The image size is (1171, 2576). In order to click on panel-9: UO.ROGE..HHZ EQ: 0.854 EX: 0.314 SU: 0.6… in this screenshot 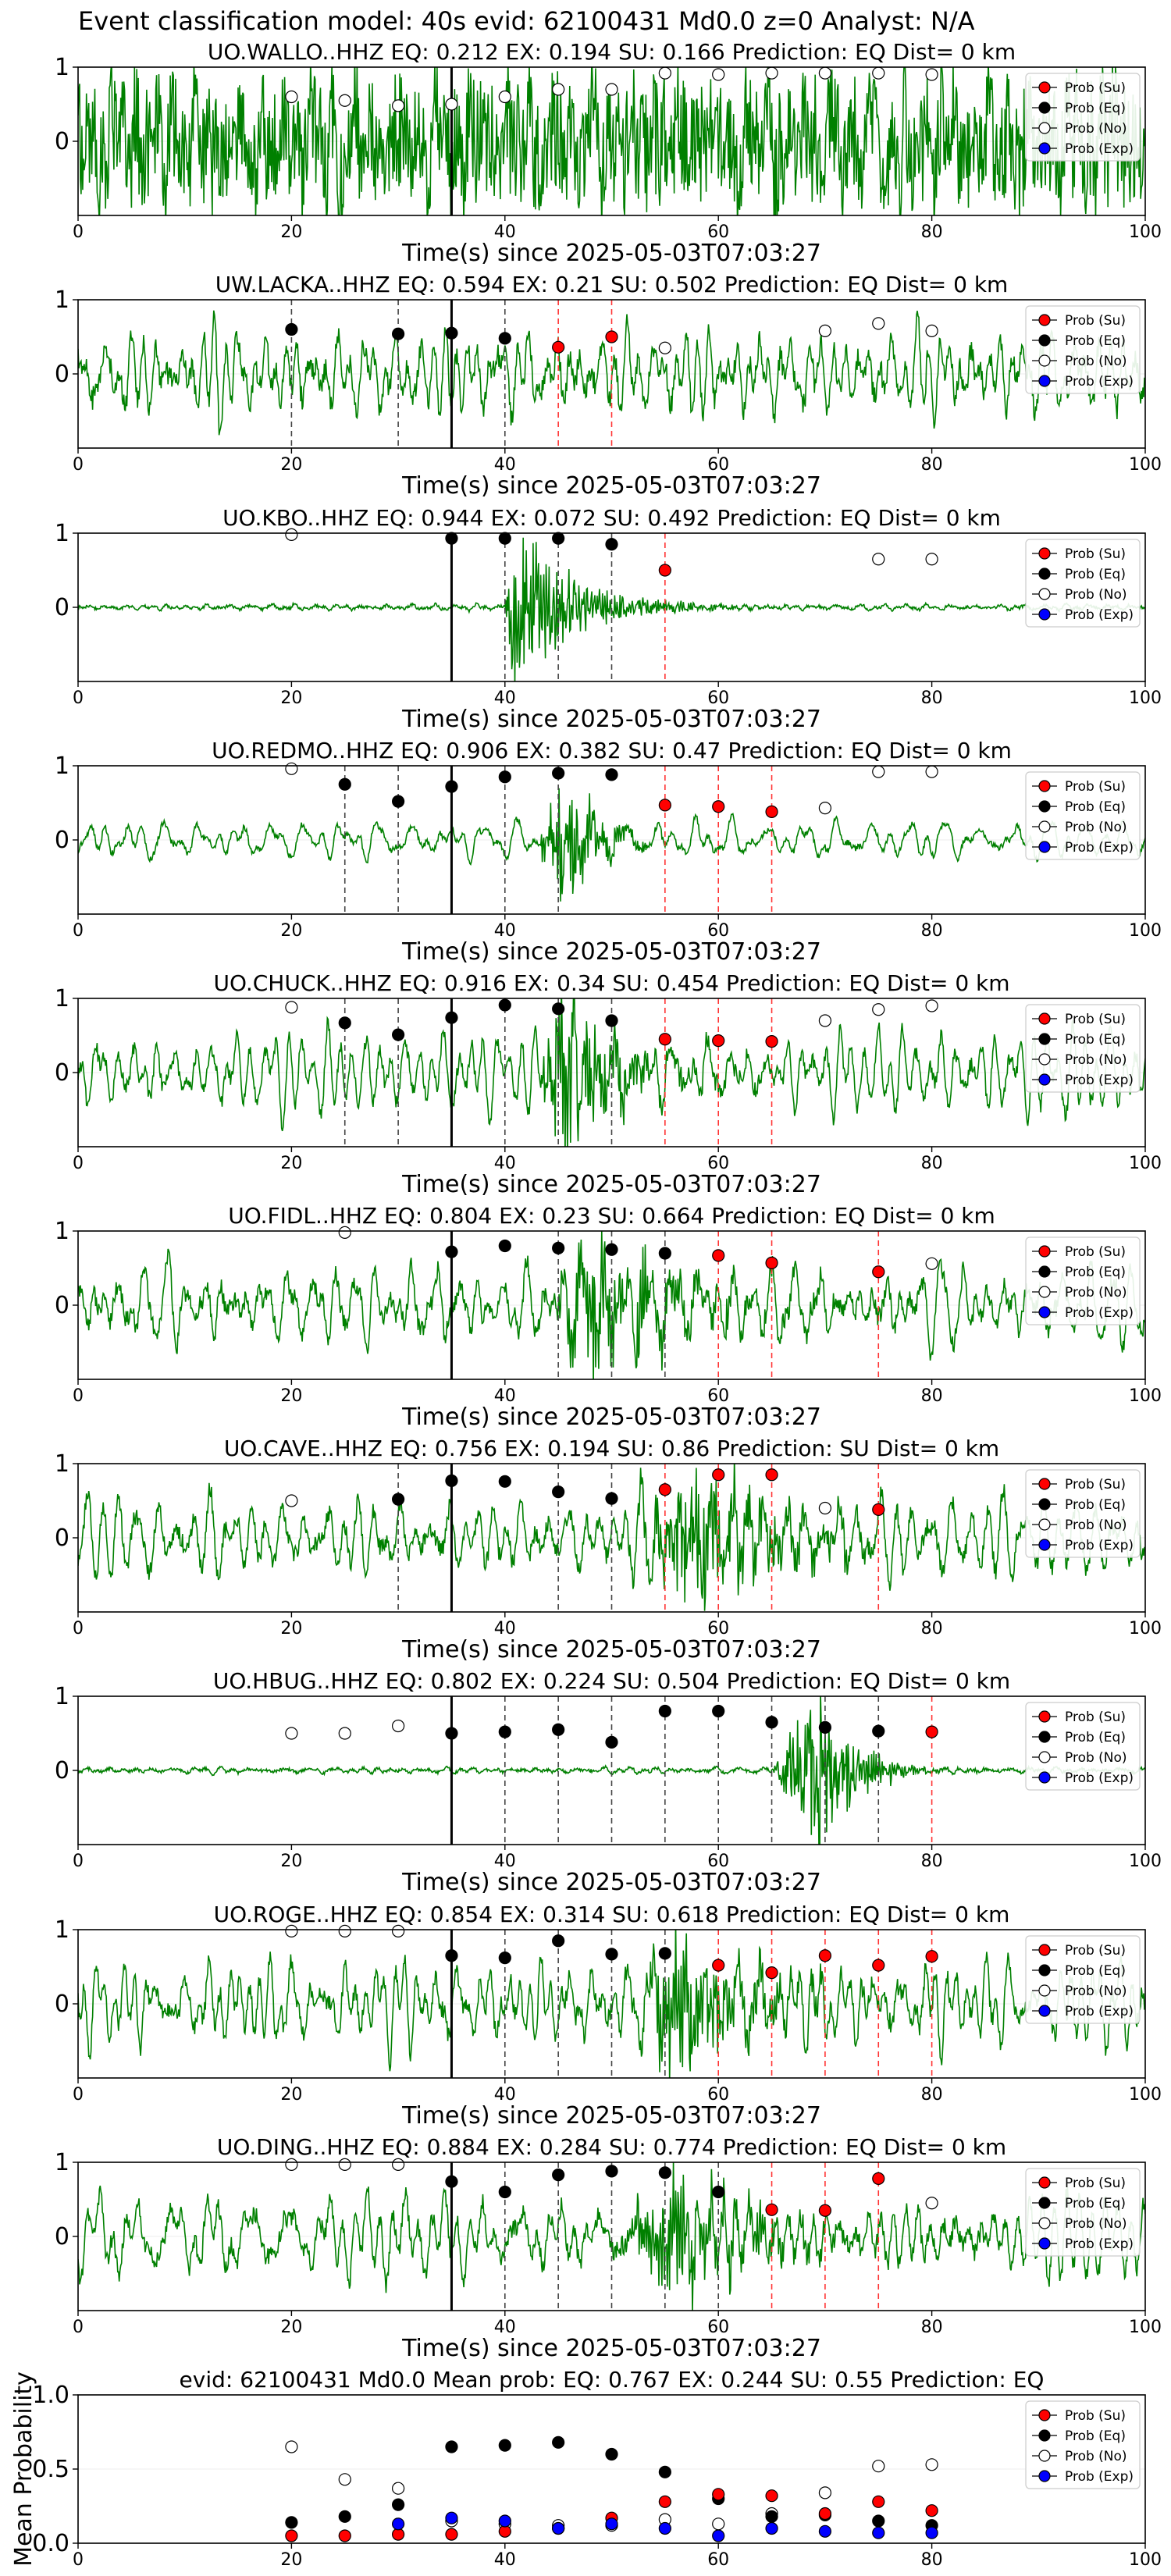, I will do `click(608, 2016)`.